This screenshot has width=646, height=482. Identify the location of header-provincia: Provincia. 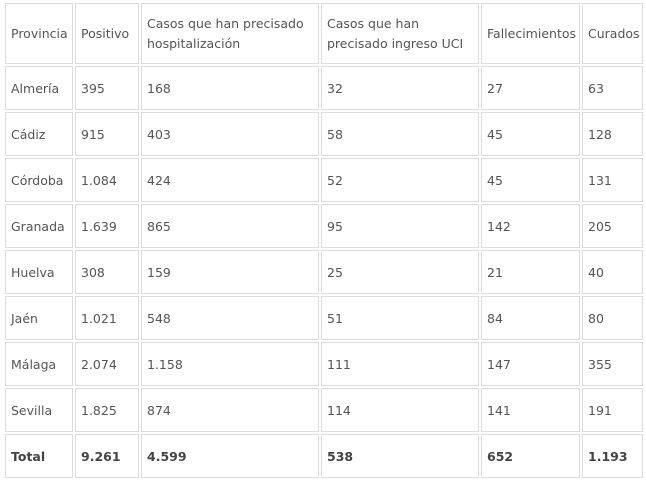
(39, 33).